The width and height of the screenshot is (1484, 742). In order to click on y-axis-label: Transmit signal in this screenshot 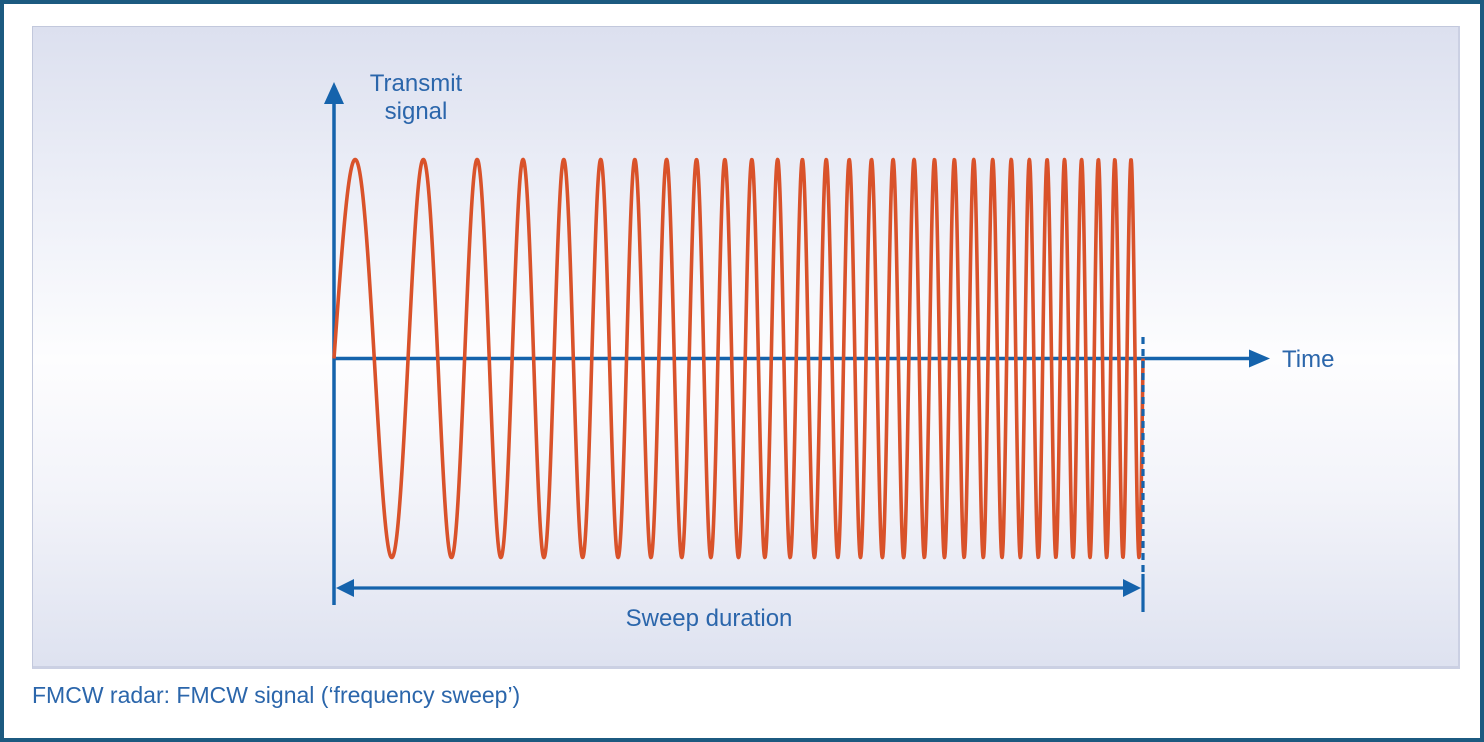, I will do `click(416, 98)`.